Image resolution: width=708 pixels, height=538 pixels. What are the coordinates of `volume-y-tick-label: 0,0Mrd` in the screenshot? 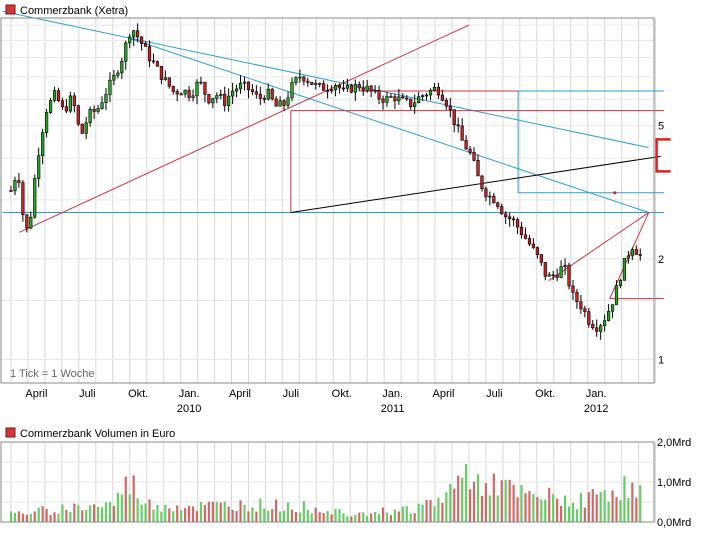 It's located at (674, 523).